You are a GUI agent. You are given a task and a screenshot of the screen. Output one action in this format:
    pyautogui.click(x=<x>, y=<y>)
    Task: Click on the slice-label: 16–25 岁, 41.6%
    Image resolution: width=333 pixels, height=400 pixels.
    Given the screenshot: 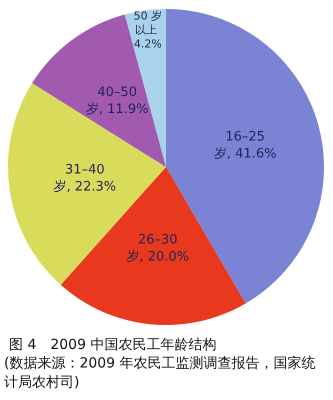 What is the action you would take?
    pyautogui.click(x=245, y=146)
    